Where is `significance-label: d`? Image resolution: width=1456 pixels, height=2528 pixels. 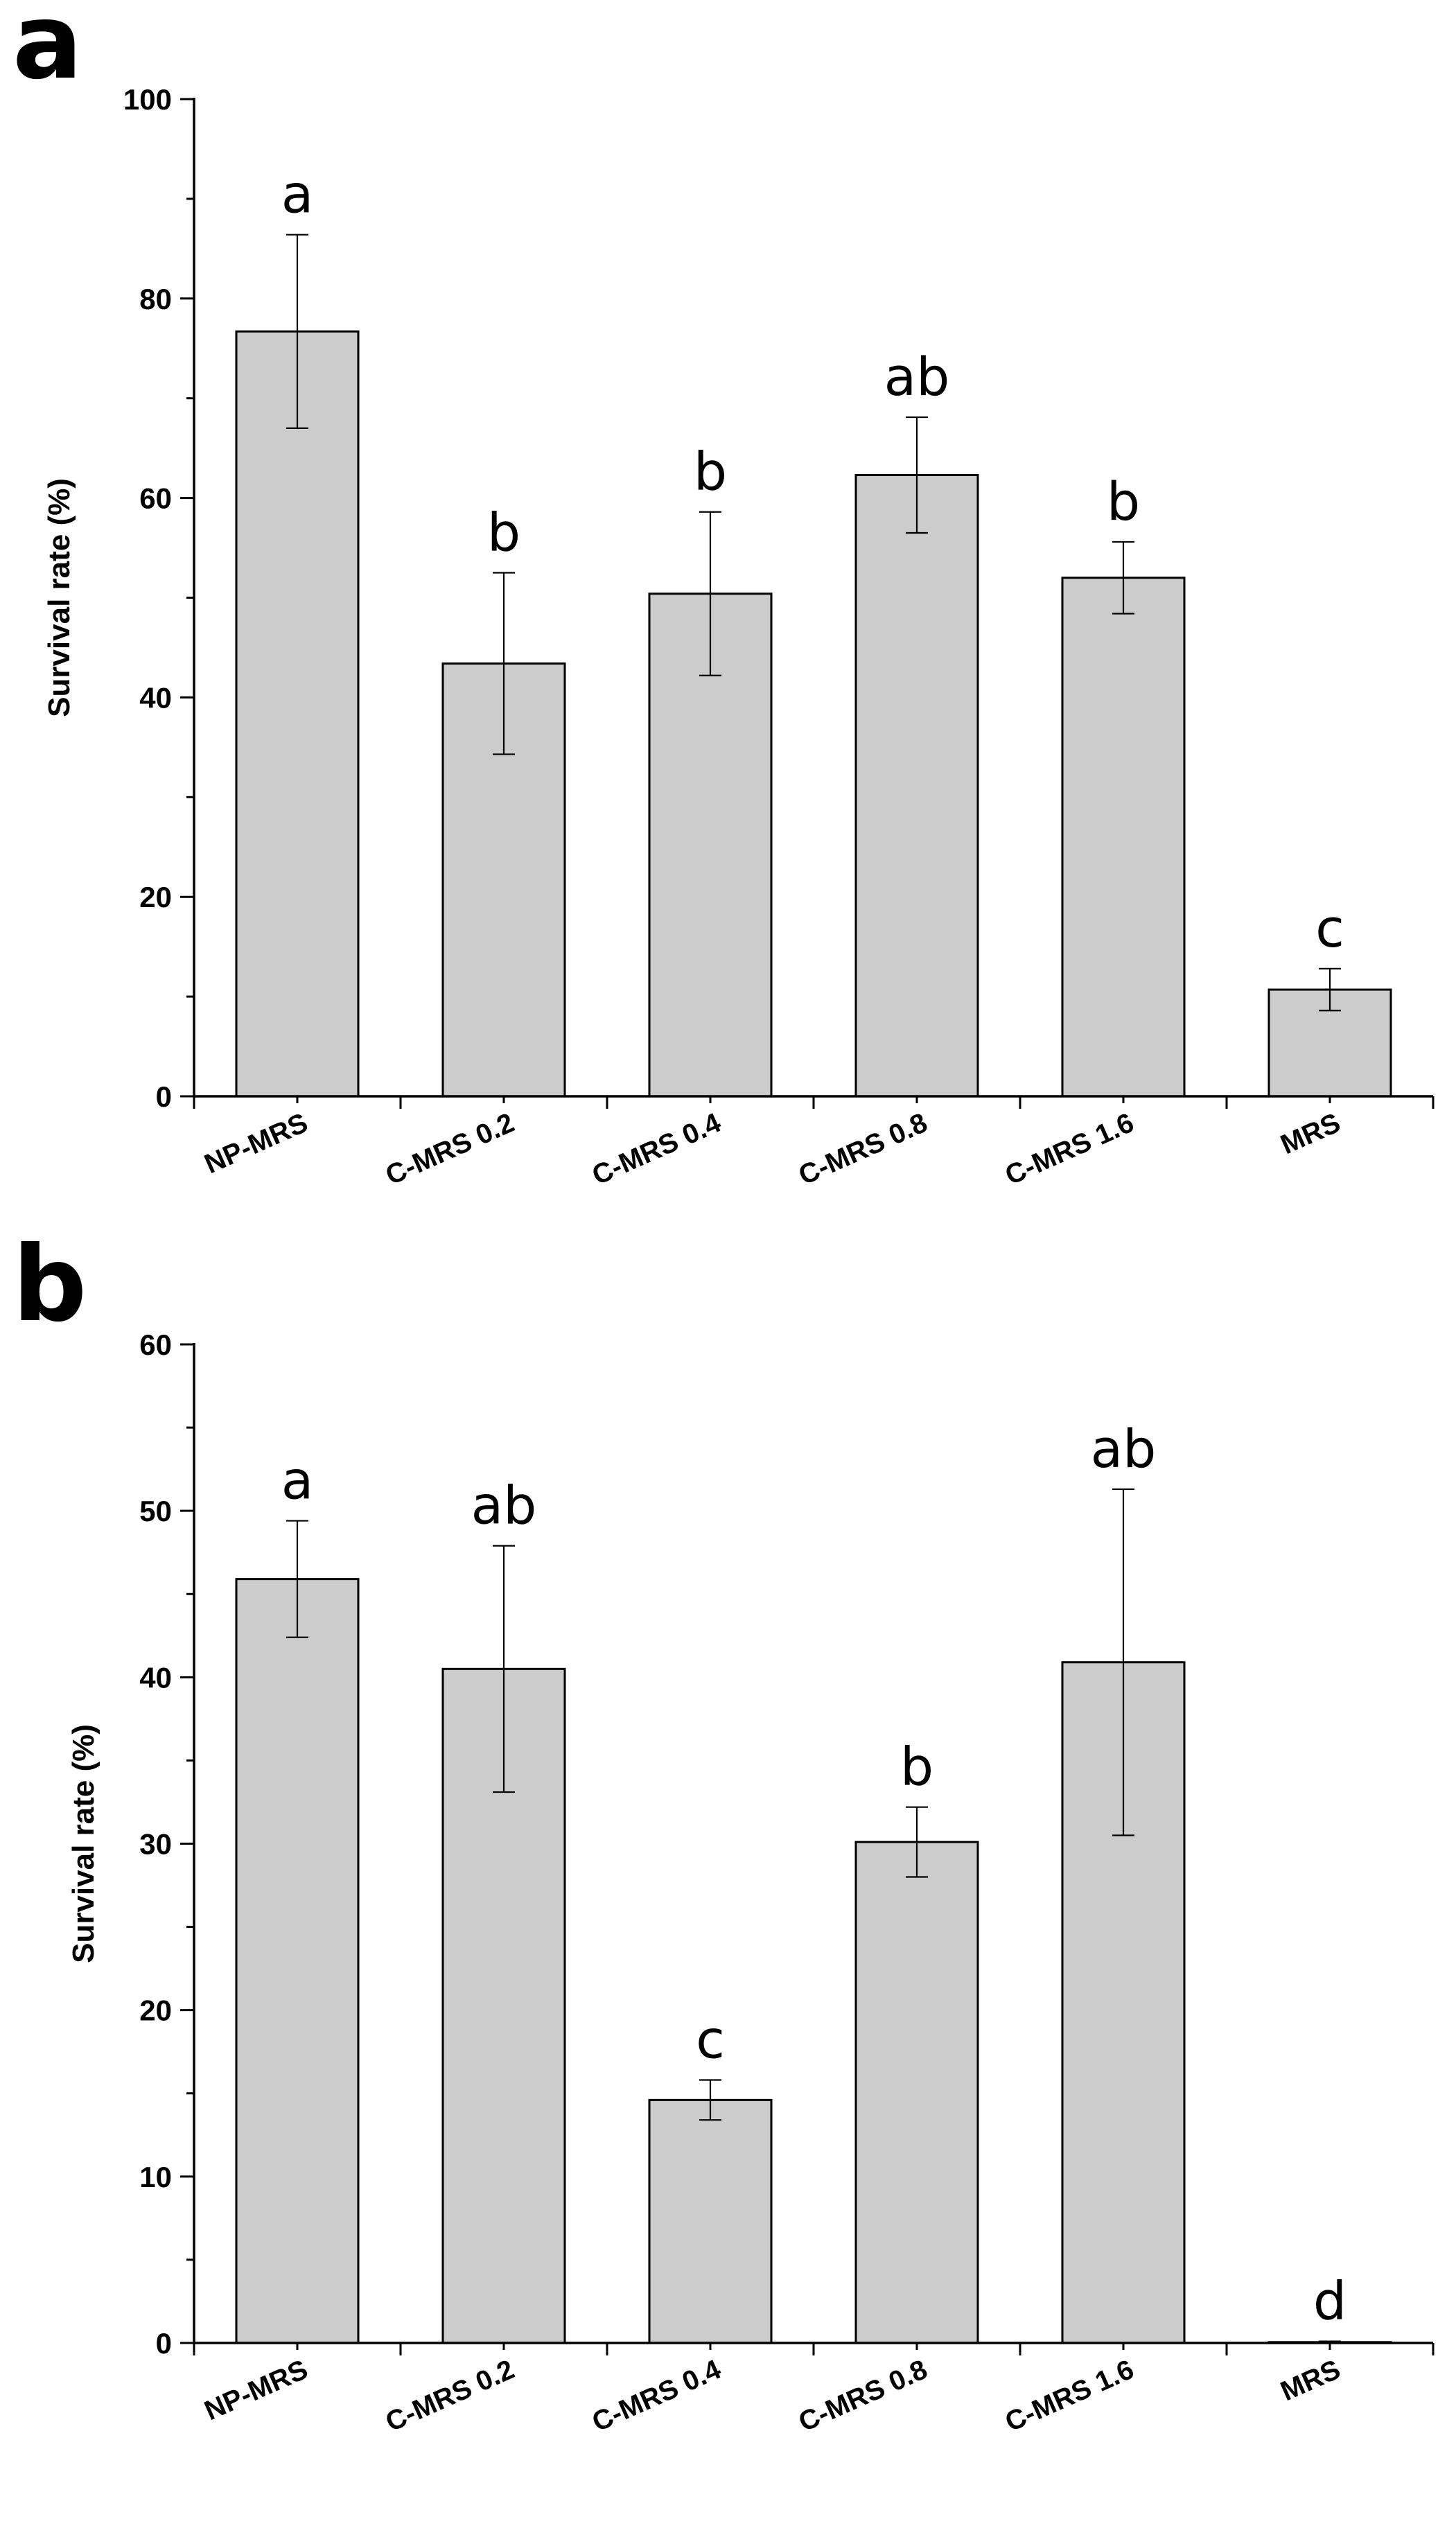 significance-label: d is located at coordinates (1330, 2301).